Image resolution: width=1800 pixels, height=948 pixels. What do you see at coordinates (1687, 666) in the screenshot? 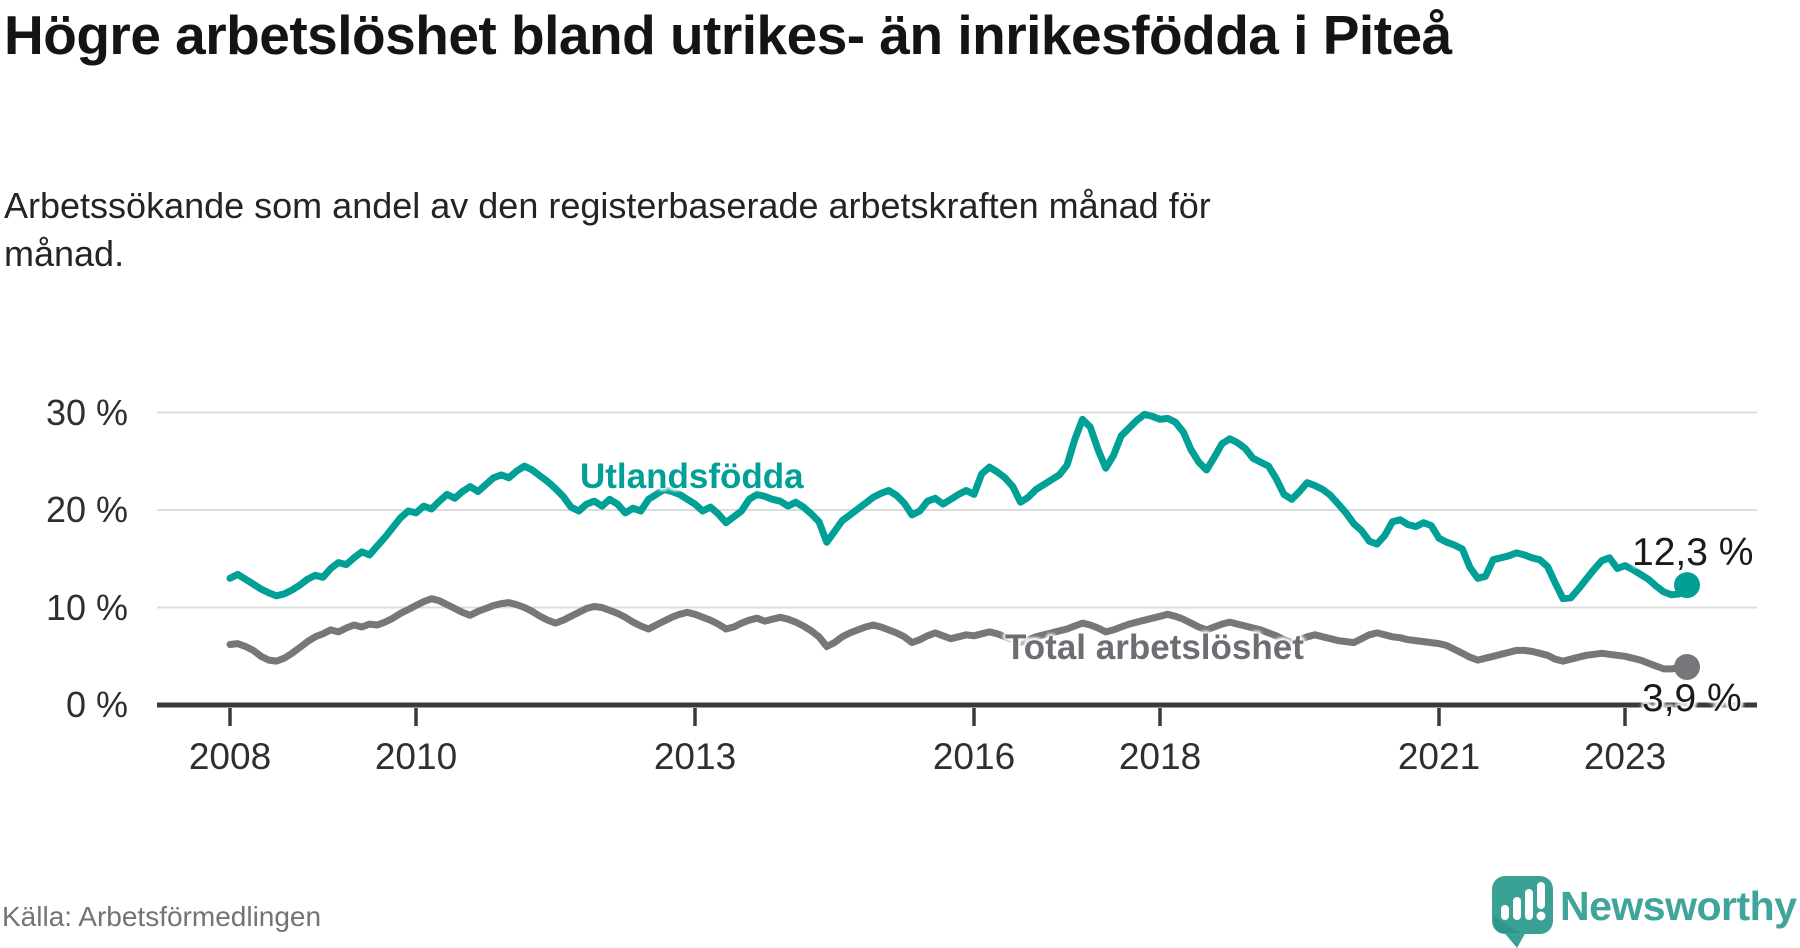
I see `series-end-dot-total` at bounding box center [1687, 666].